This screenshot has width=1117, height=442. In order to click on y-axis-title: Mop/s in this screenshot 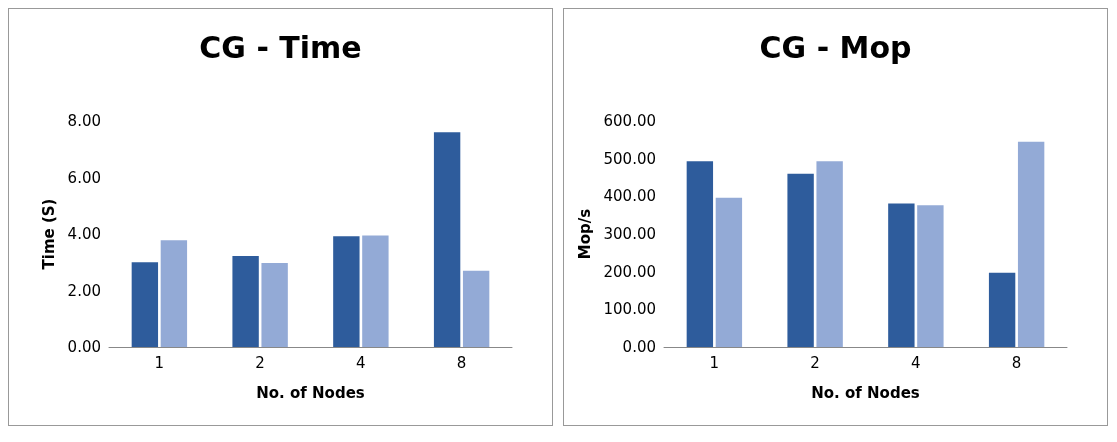, I will do `click(585, 234)`.